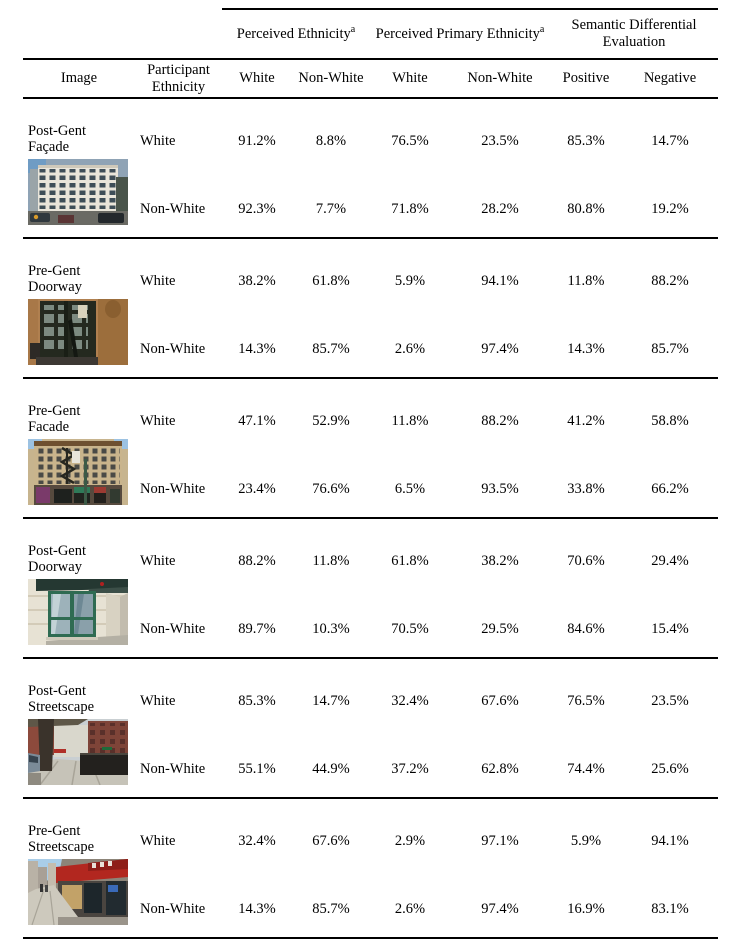  I want to click on value-cell: 52.9%, so click(331, 420).